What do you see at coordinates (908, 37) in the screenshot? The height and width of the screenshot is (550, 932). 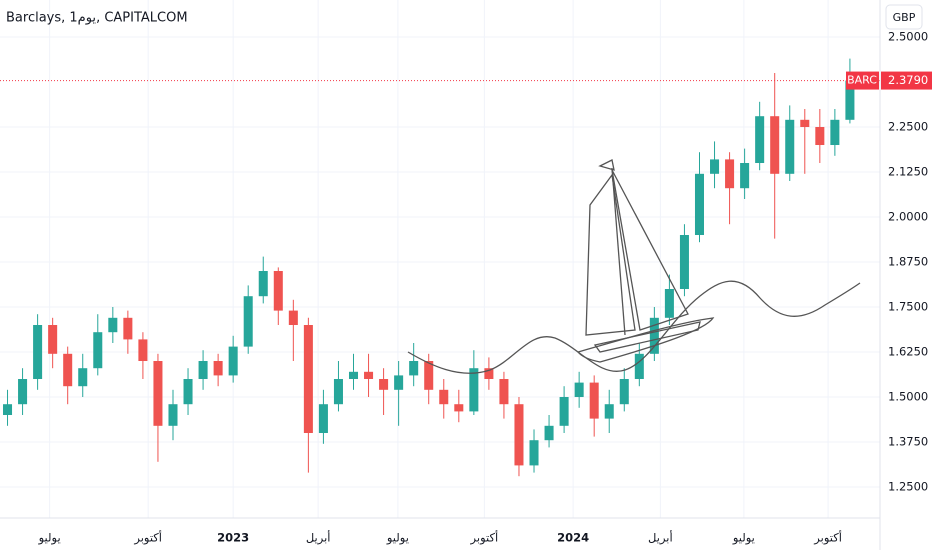 I see `y-tick-label: 2.5000` at bounding box center [908, 37].